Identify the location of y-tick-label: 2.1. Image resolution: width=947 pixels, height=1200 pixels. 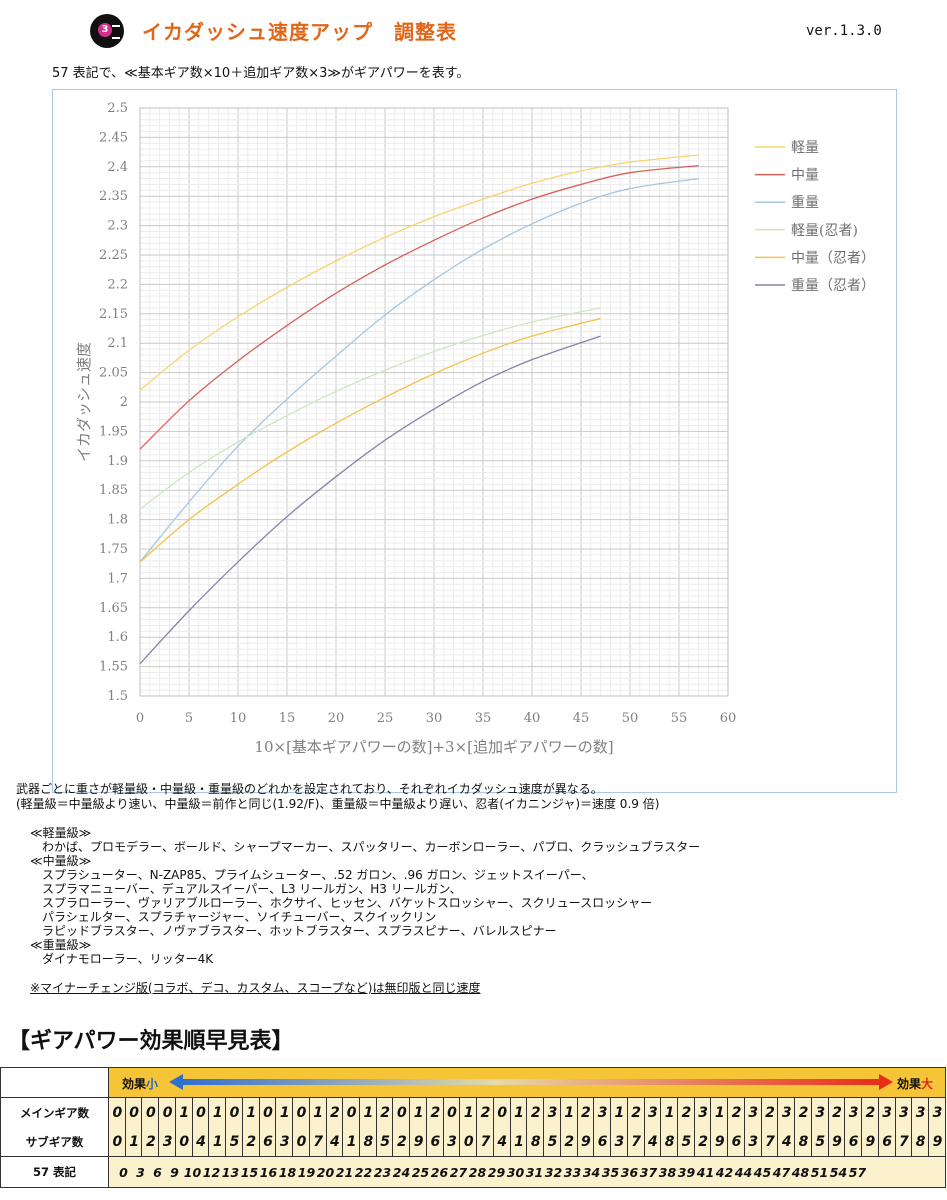
(117, 343).